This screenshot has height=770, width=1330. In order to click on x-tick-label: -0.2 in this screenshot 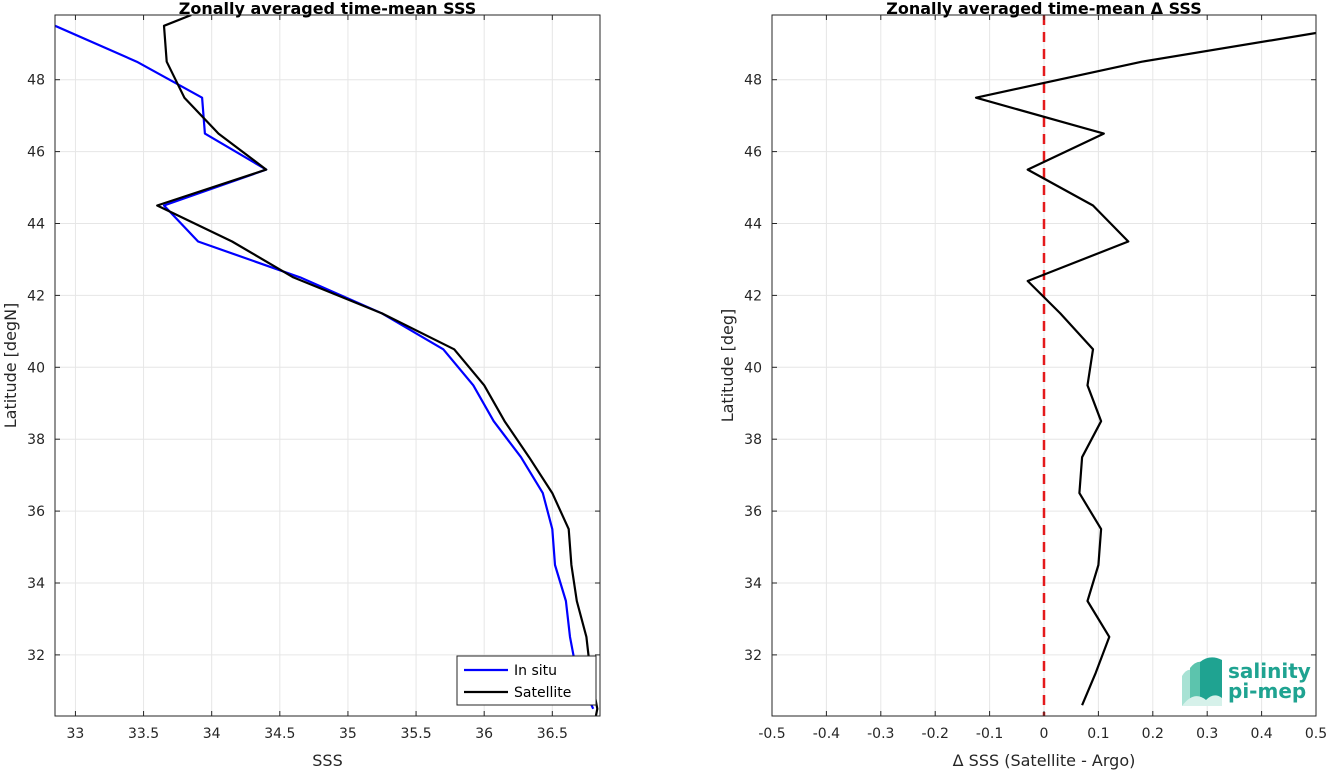, I will do `click(935, 734)`.